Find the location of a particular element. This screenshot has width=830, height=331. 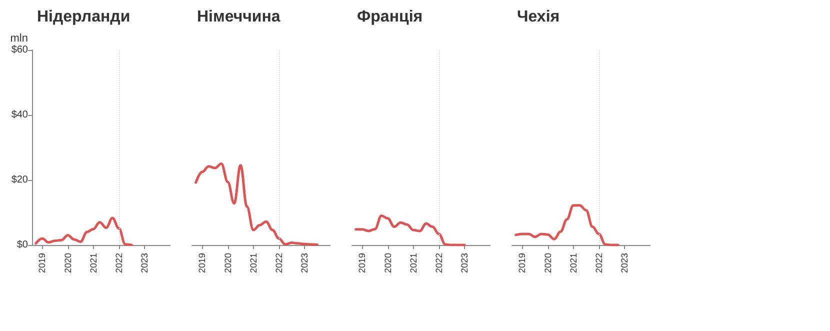

chart-title: Німеччина is located at coordinates (238, 17).